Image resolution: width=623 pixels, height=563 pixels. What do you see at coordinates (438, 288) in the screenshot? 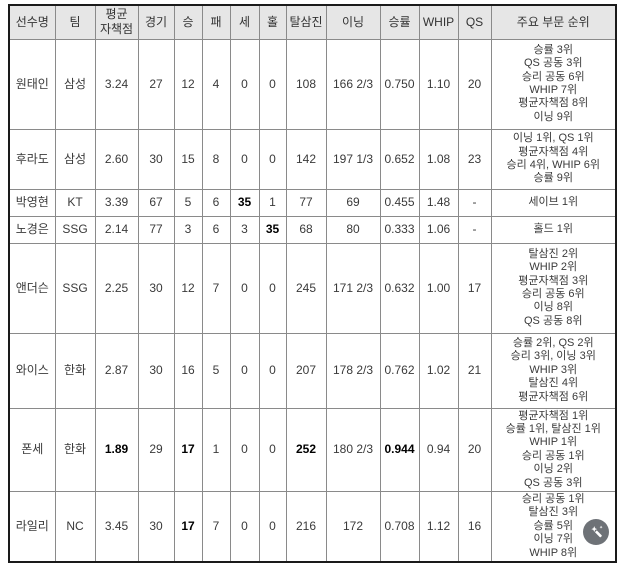
I see `cell-whip: 1.00` at bounding box center [438, 288].